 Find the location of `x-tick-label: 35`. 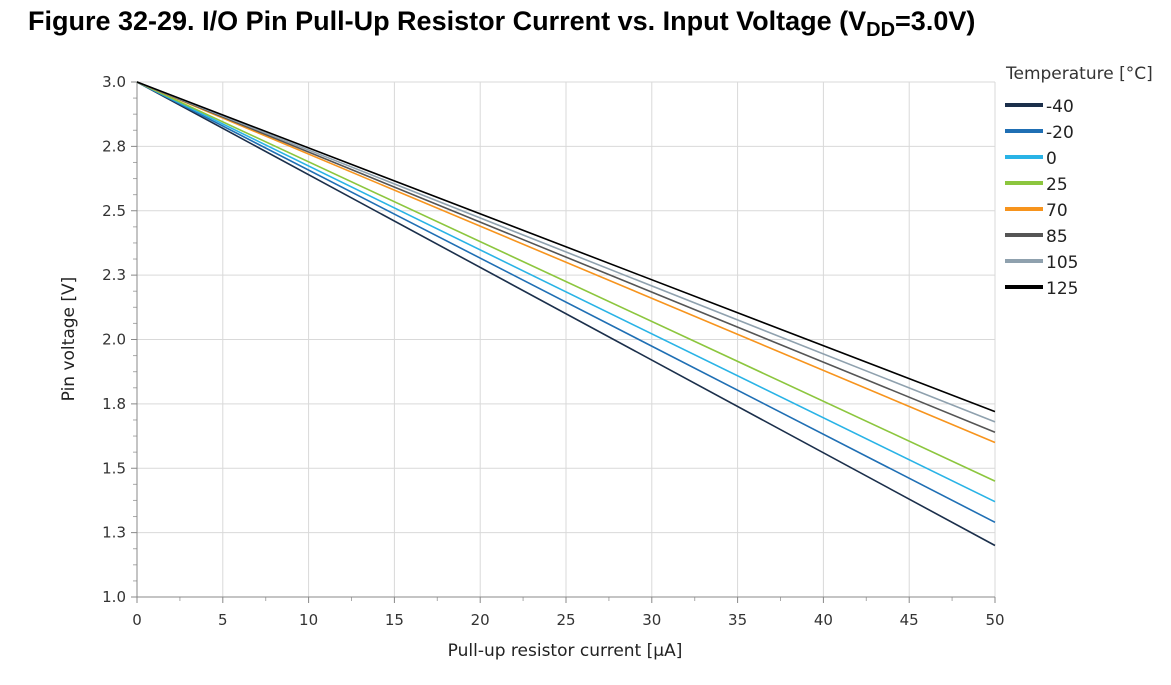

x-tick-label: 35 is located at coordinates (737, 620).